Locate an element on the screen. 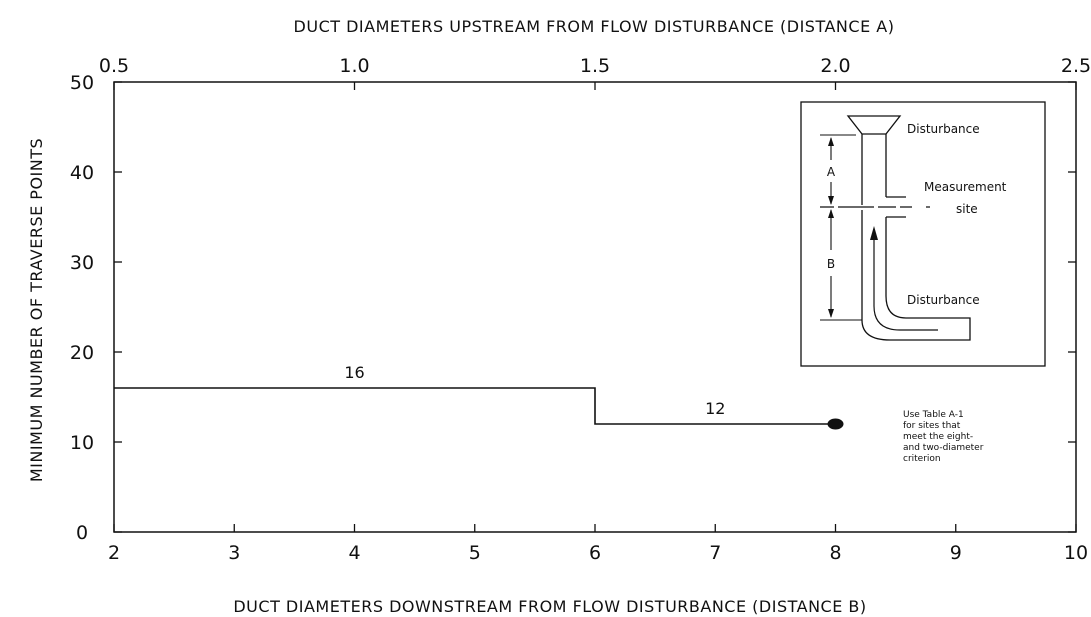  y-tick-label: 0 is located at coordinates (82, 533).